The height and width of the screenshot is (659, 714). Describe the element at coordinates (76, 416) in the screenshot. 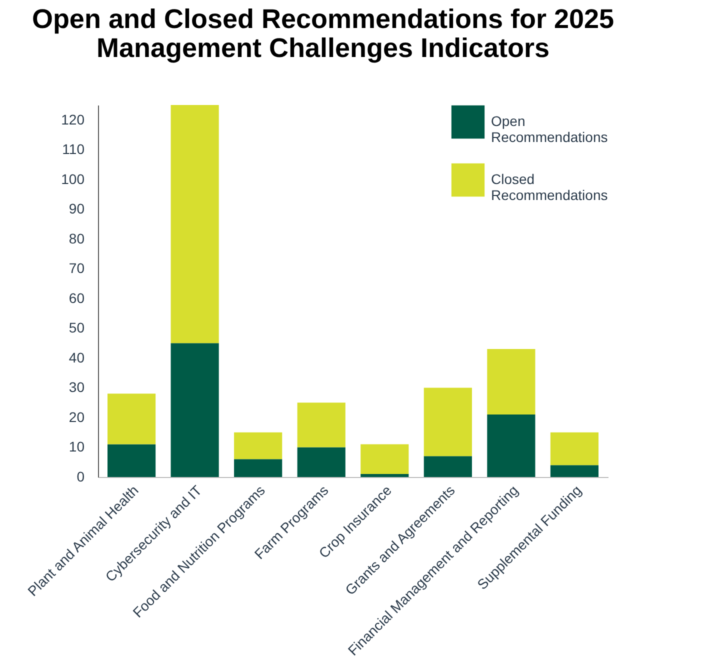

I see `y-tick-label: 20` at that location.